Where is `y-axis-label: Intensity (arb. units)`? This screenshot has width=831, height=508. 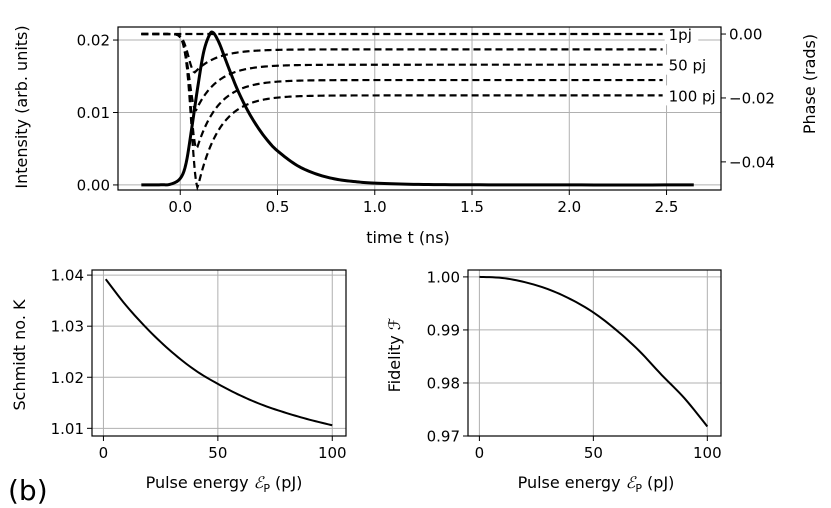 y-axis-label: Intensity (arb. units) is located at coordinates (21, 106).